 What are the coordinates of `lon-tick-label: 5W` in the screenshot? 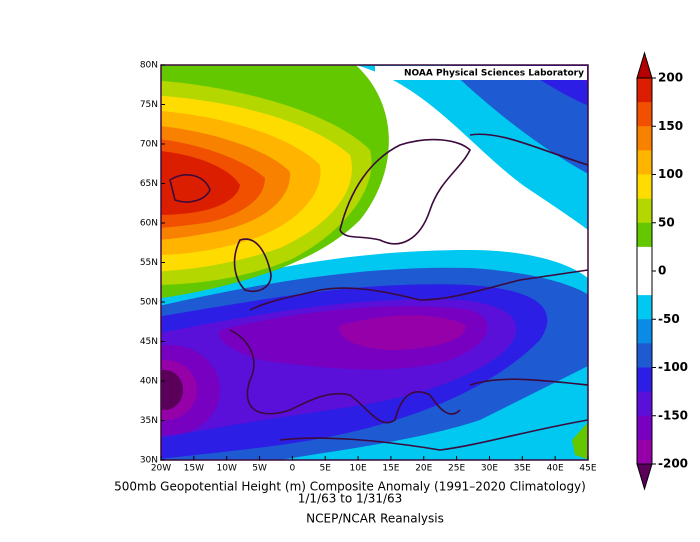 It's located at (259, 469).